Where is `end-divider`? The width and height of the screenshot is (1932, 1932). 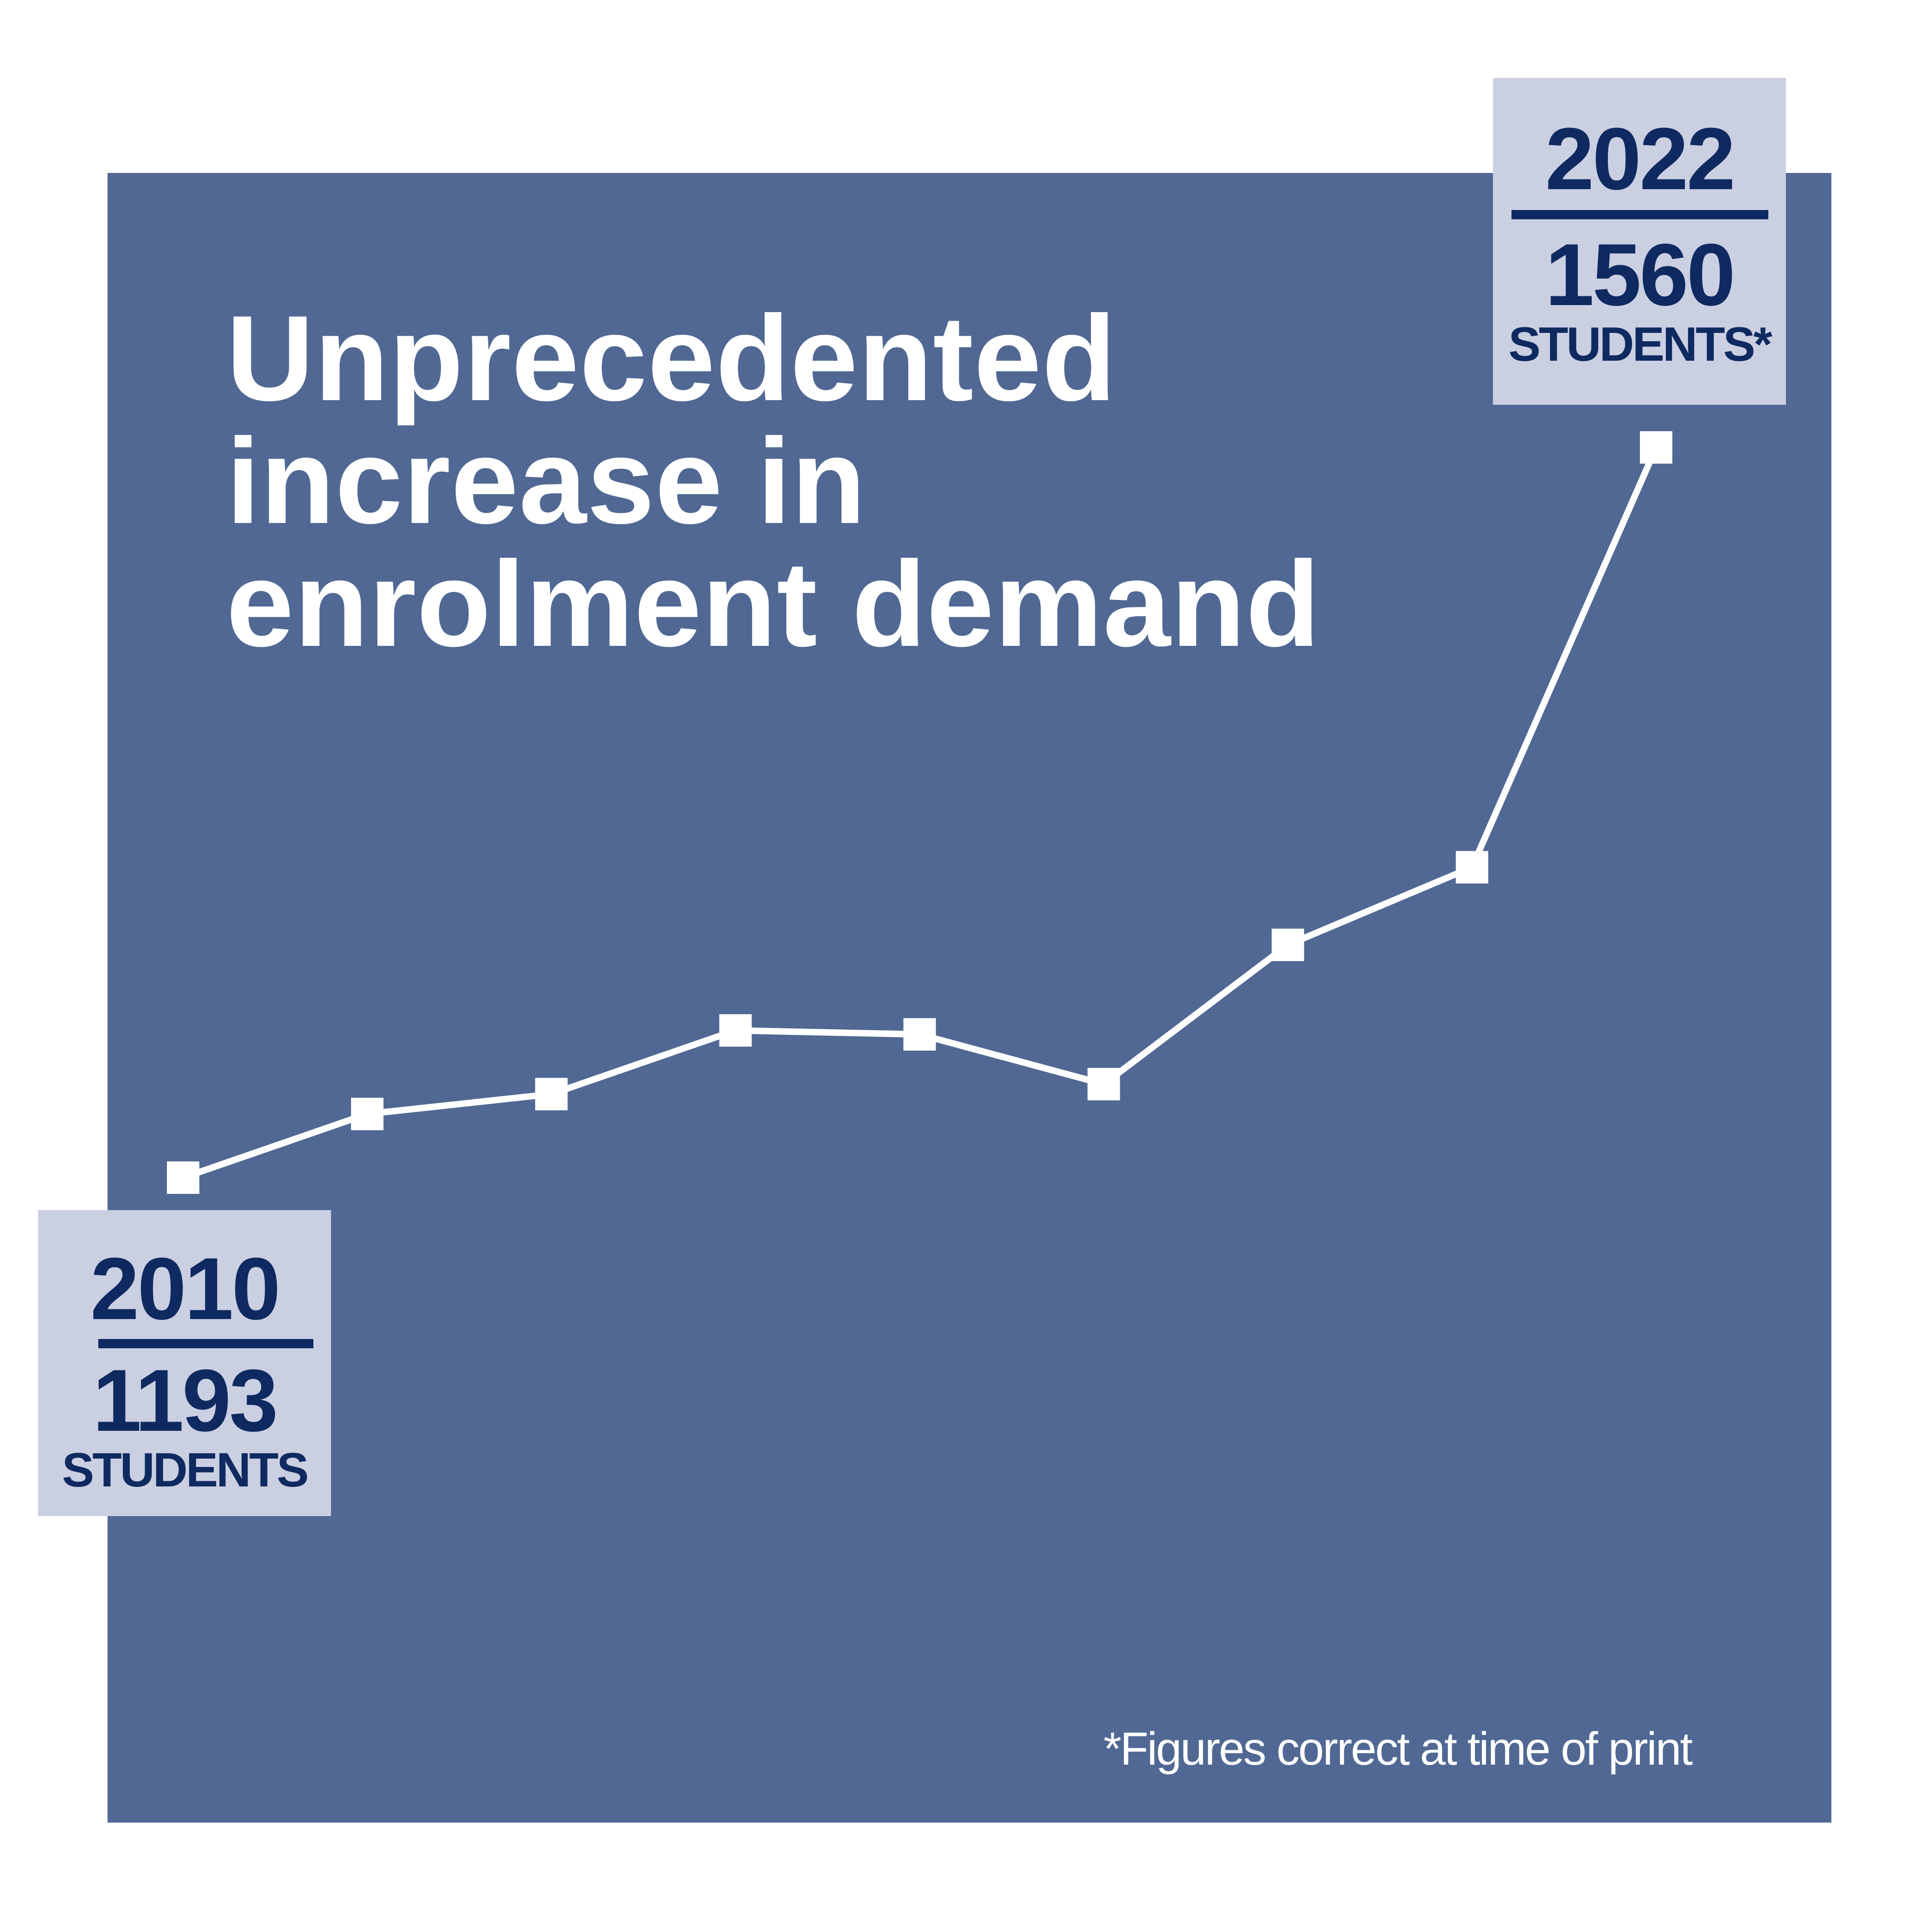
end-divider is located at coordinates (1639, 214).